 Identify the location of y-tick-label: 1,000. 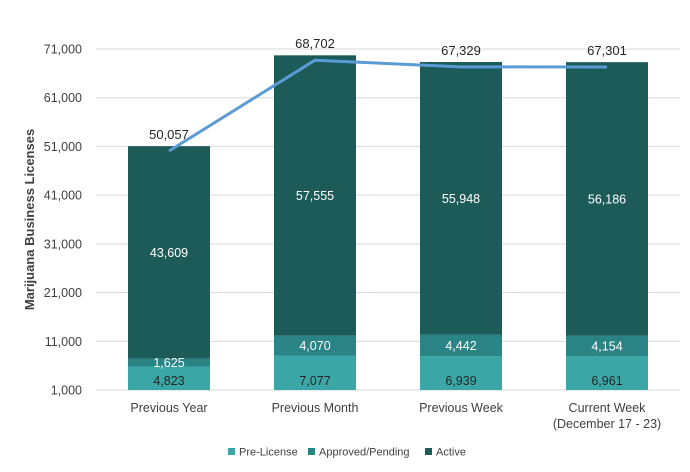
(66, 391).